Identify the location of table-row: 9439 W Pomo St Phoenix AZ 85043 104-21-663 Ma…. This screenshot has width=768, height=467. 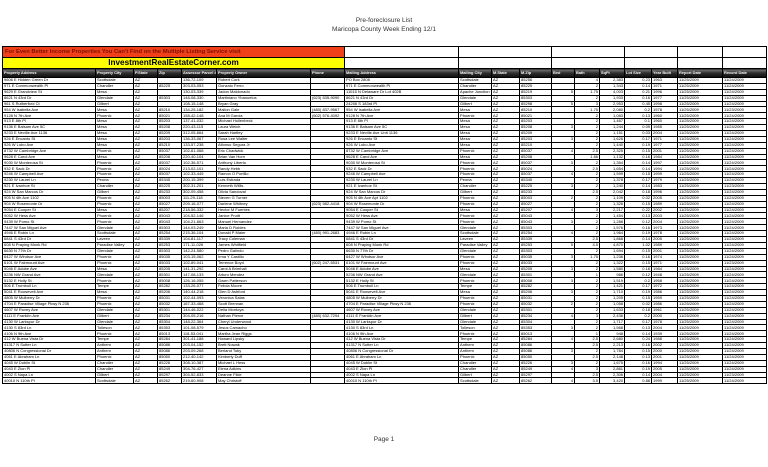
(385, 222).